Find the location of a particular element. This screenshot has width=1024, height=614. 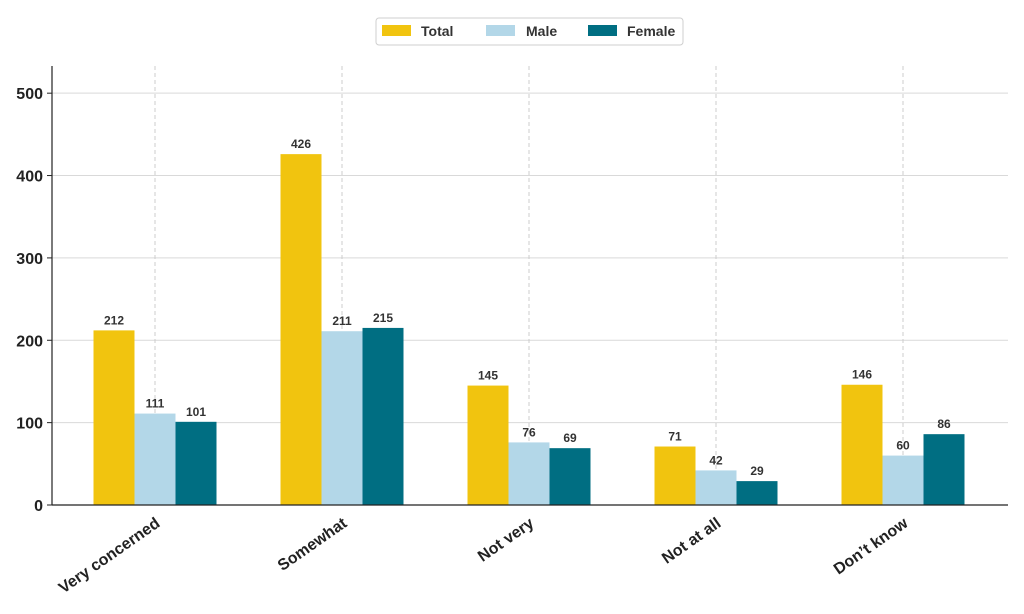

y-tick-label: 100 is located at coordinates (29, 424).